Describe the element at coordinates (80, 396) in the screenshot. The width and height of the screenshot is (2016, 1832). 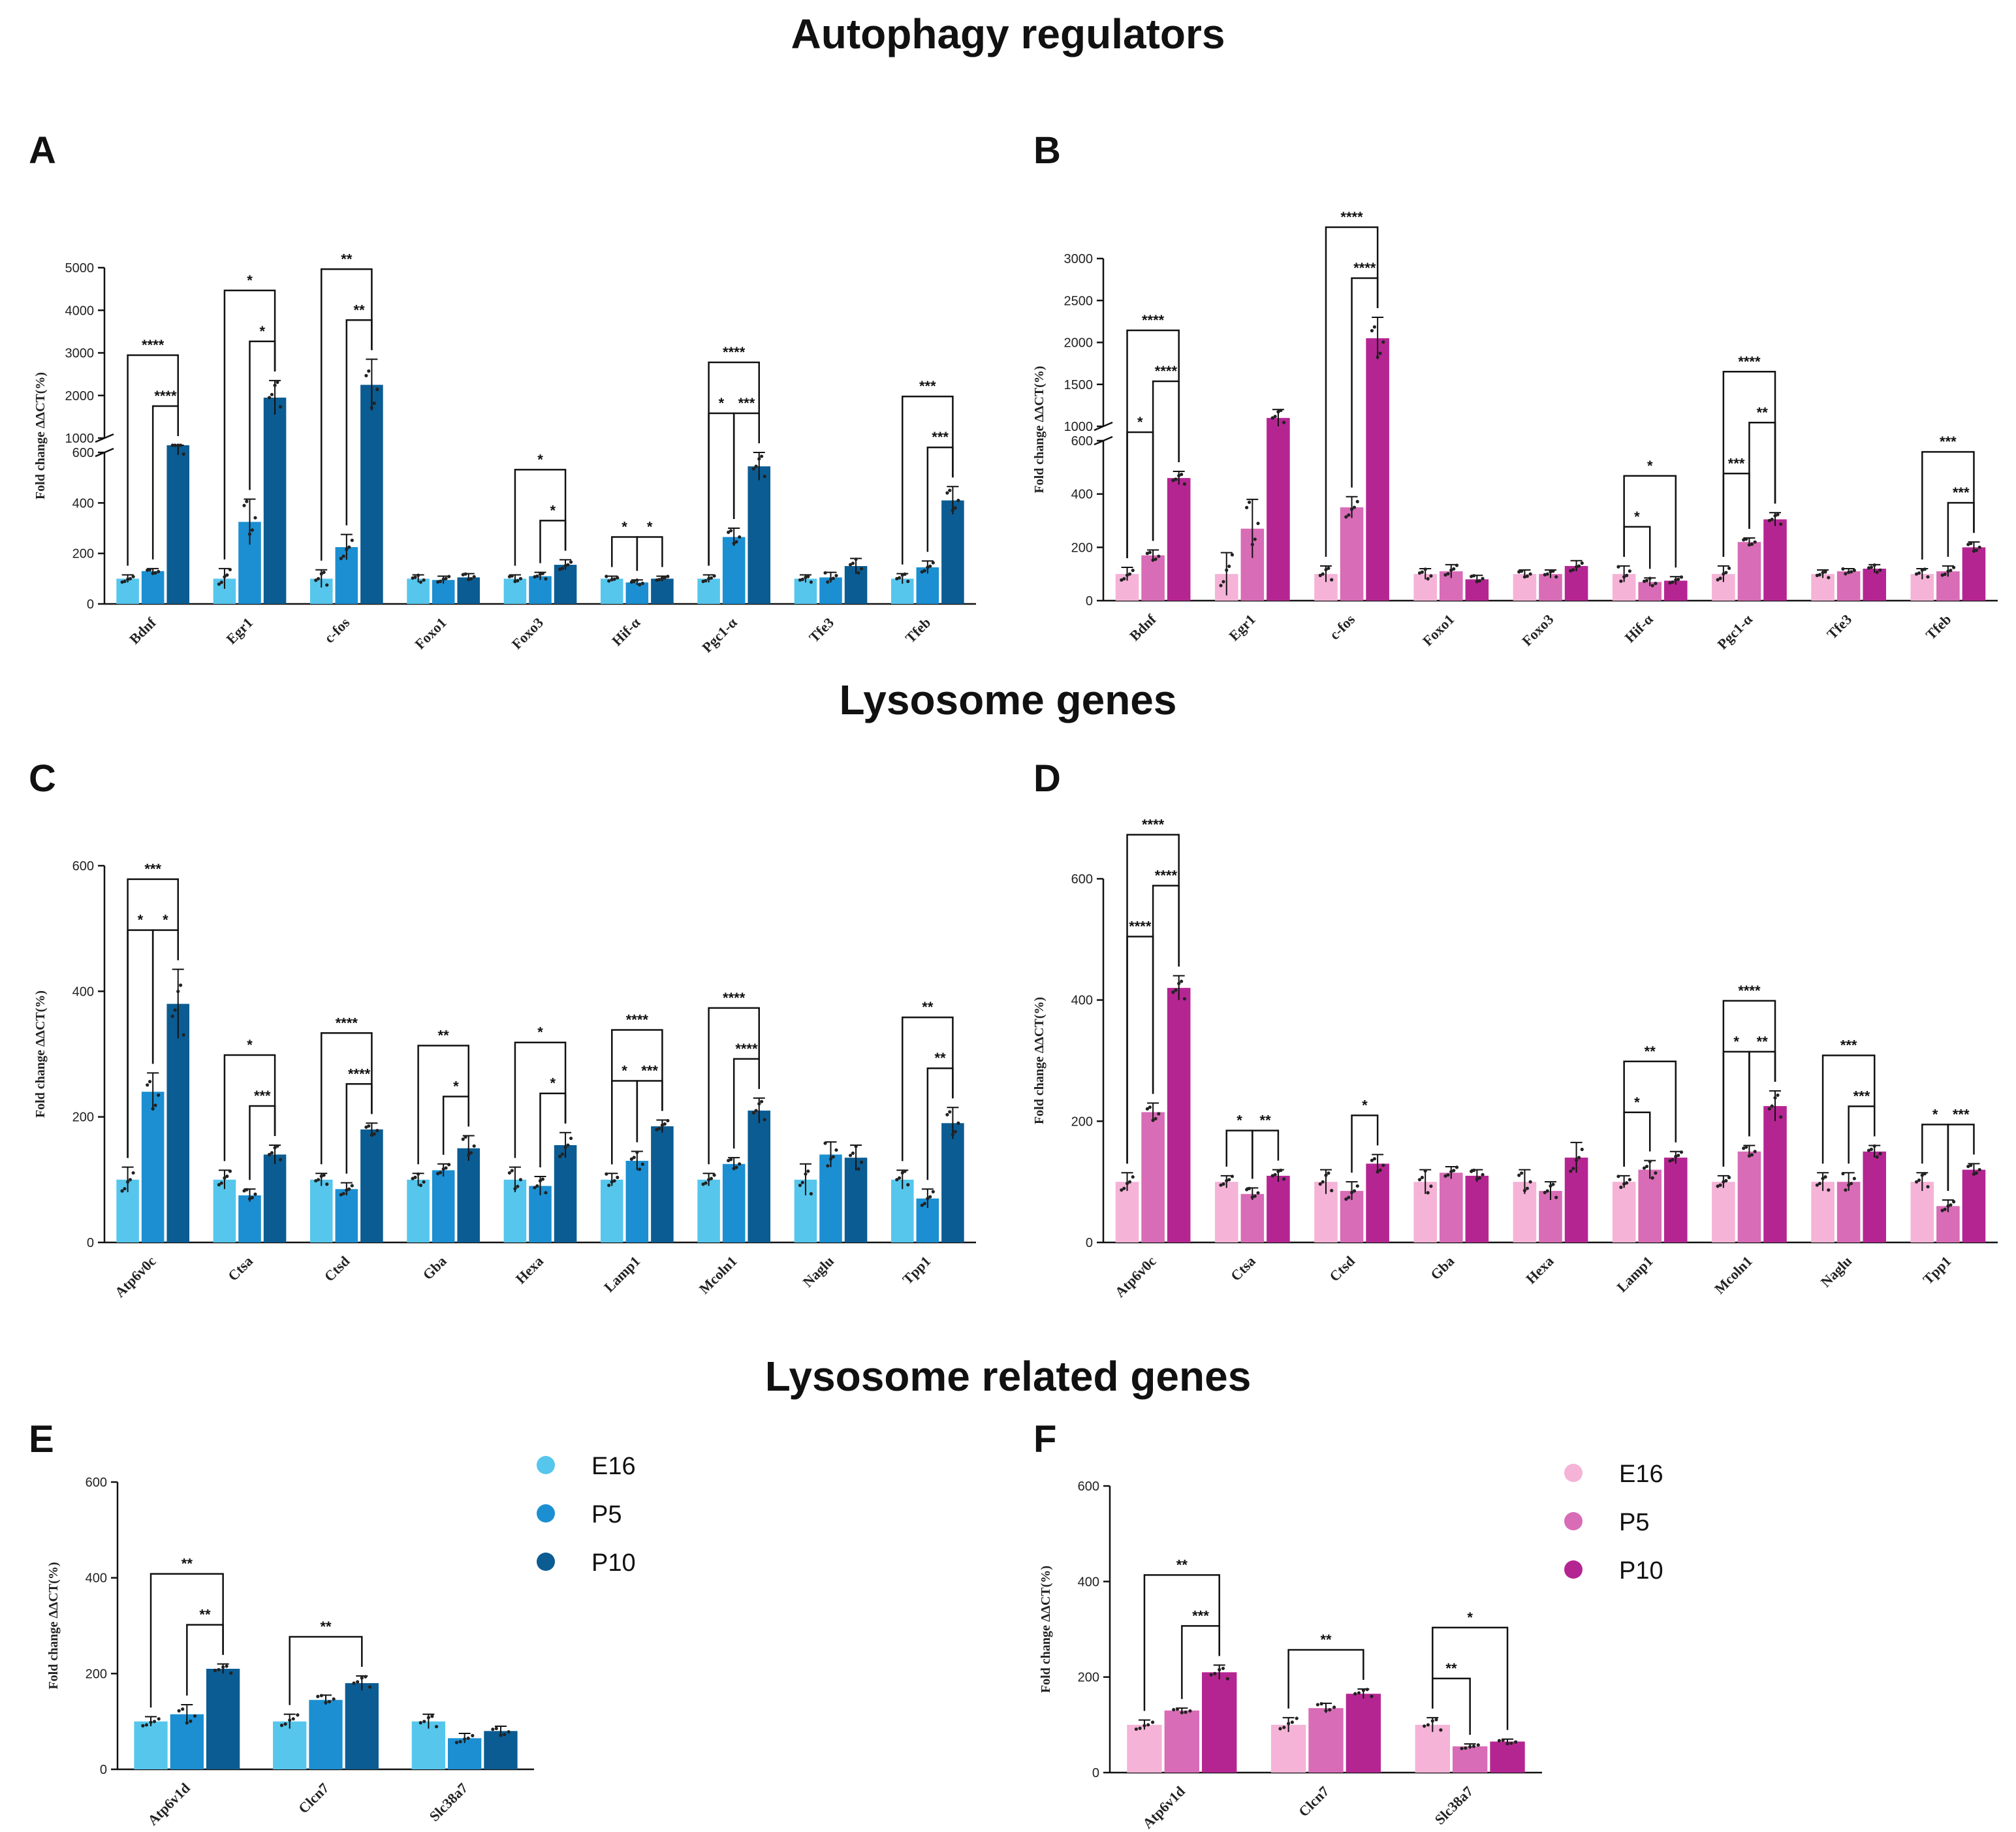
I see `y-tick-label: 2000` at that location.